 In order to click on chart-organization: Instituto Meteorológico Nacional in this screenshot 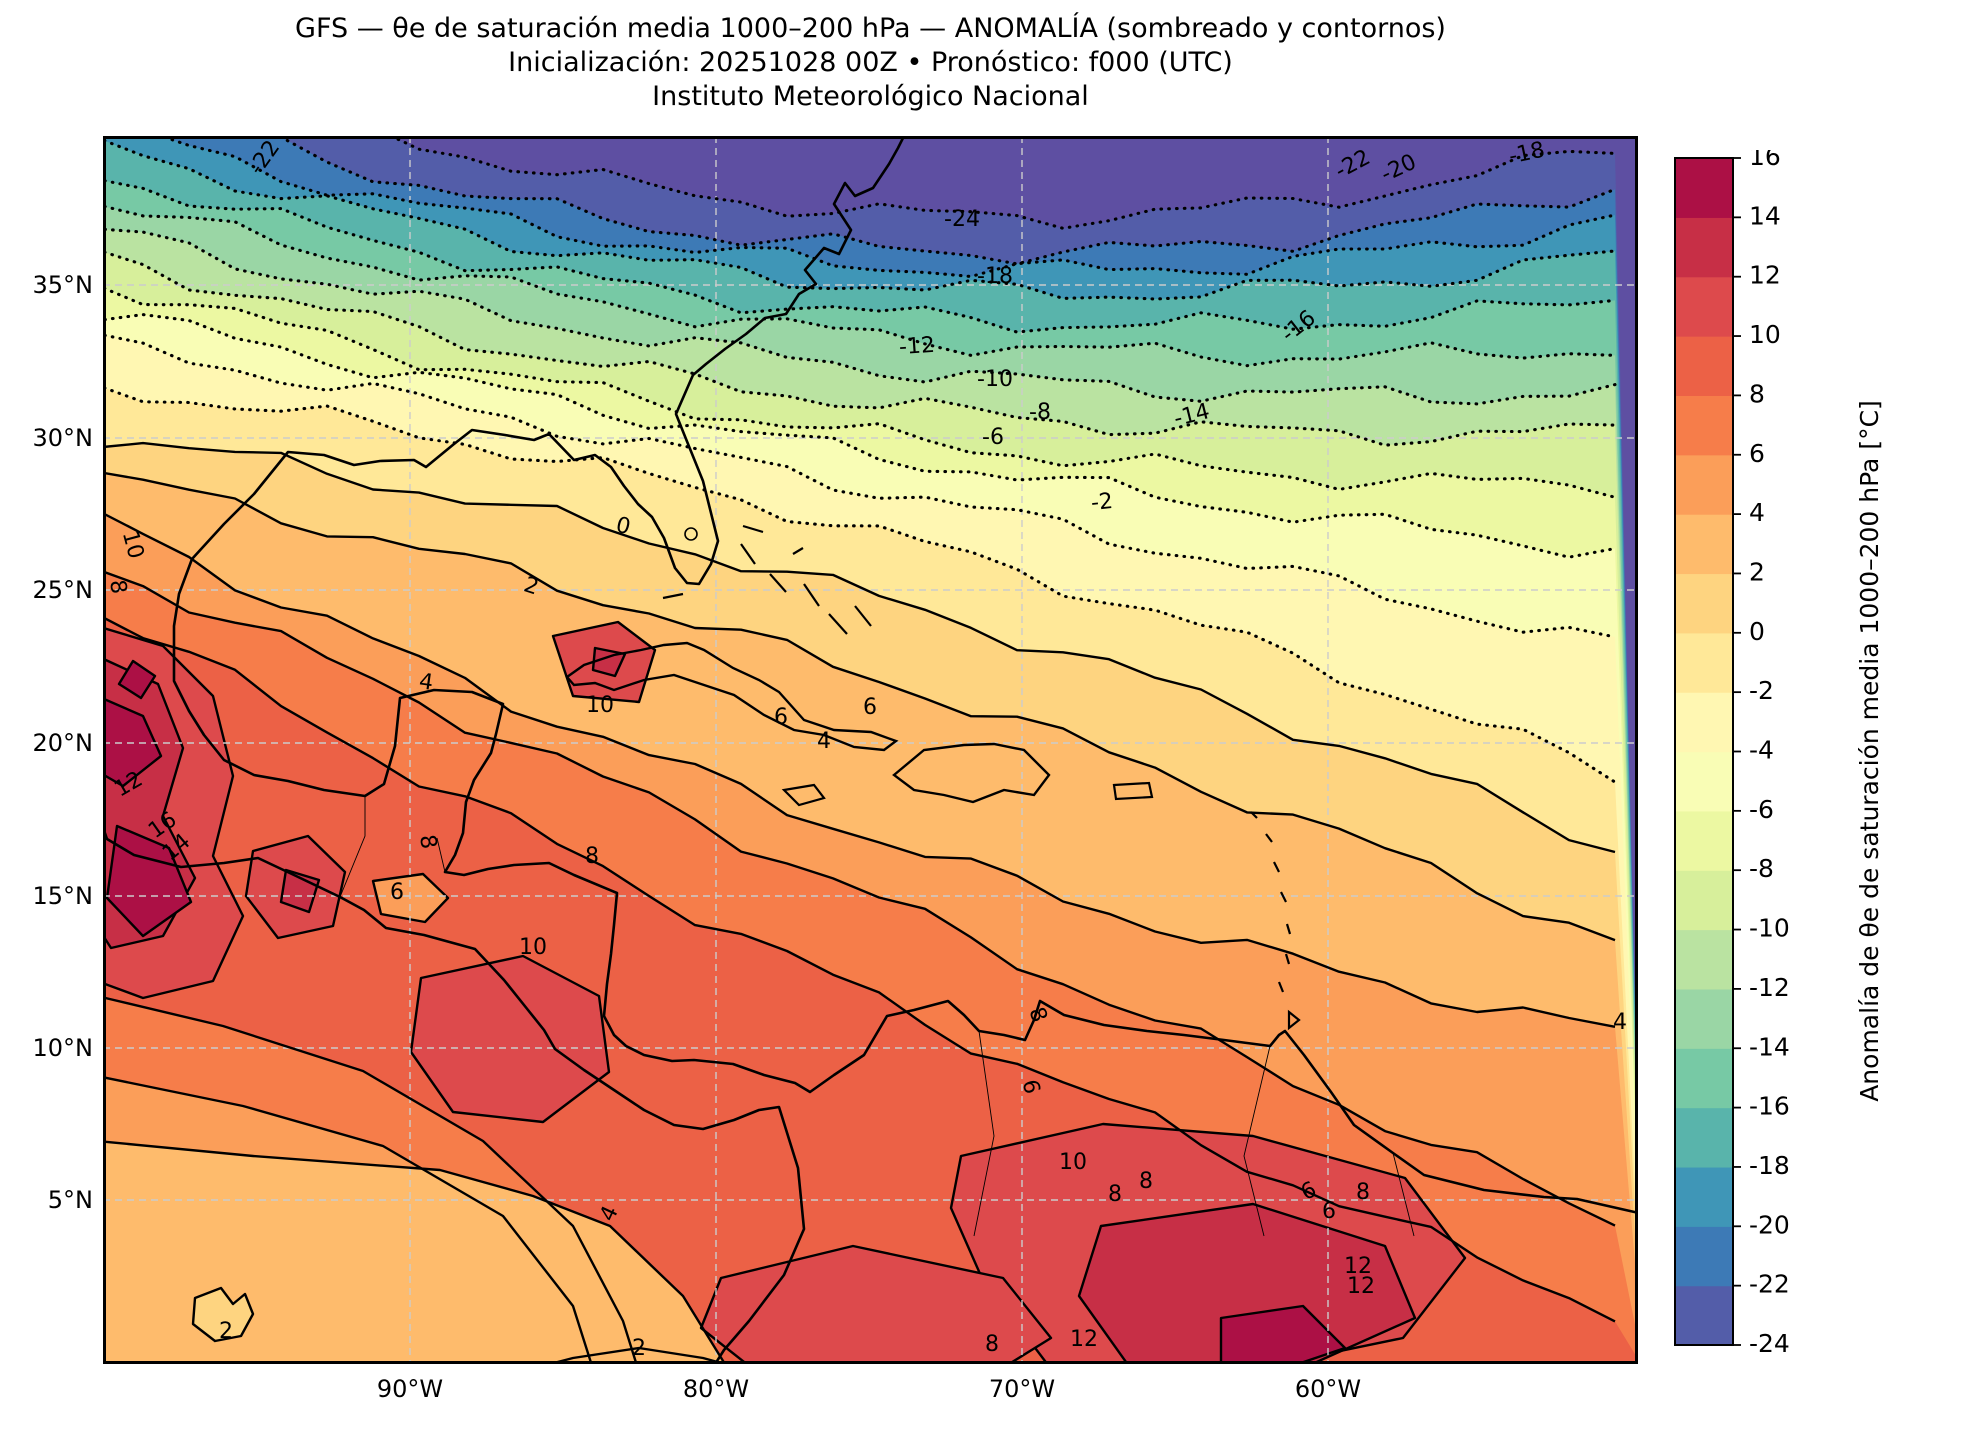, I will do `click(870, 96)`.